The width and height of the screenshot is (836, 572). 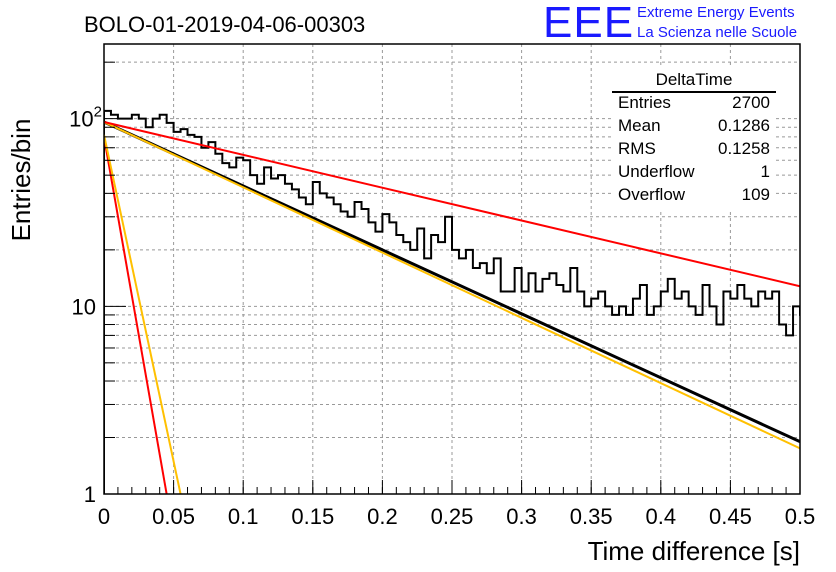 I want to click on x-tick-label: 0, so click(x=104, y=516).